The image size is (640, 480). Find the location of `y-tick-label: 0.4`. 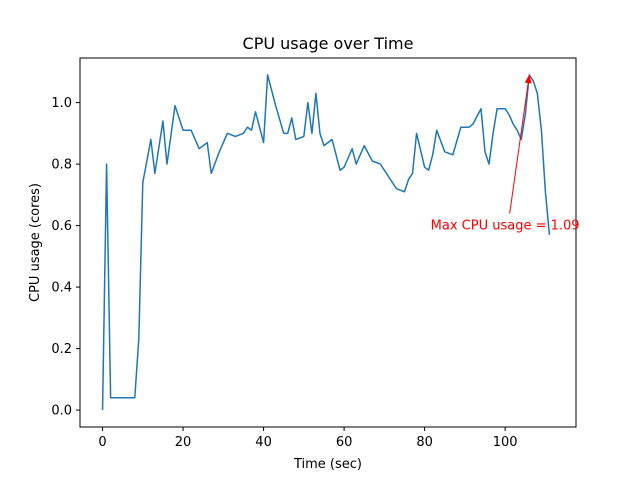

y-tick-label: 0.4 is located at coordinates (61, 288).